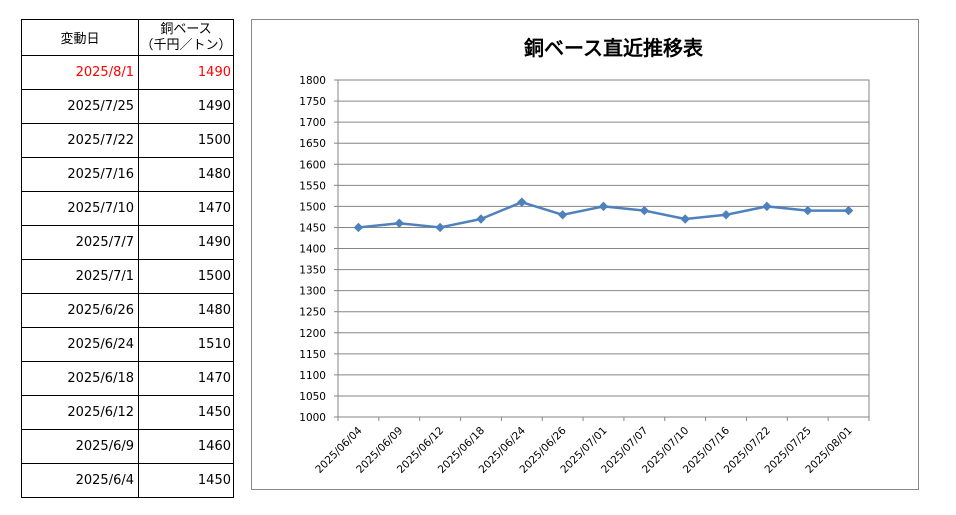 This screenshot has width=956, height=515. What do you see at coordinates (312, 376) in the screenshot?
I see `y-tick-label: 1100` at bounding box center [312, 376].